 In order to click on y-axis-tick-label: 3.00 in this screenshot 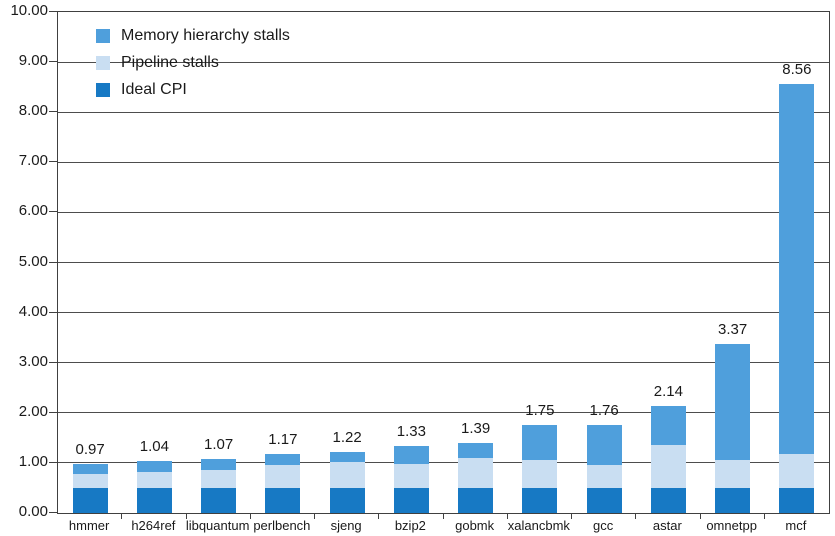, I will do `click(33, 361)`.